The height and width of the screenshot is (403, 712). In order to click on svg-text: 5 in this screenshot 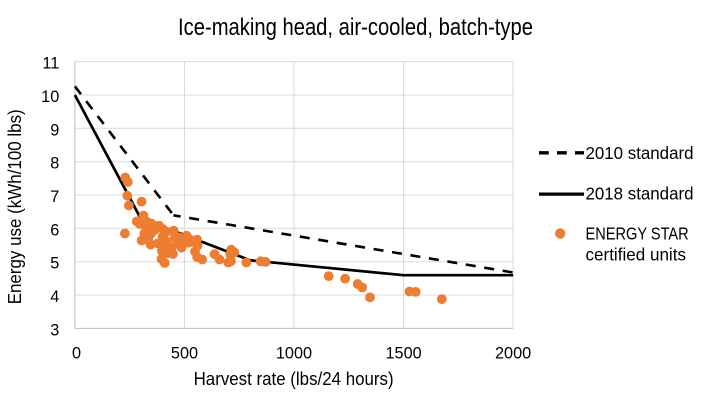, I will do `click(54, 264)`.